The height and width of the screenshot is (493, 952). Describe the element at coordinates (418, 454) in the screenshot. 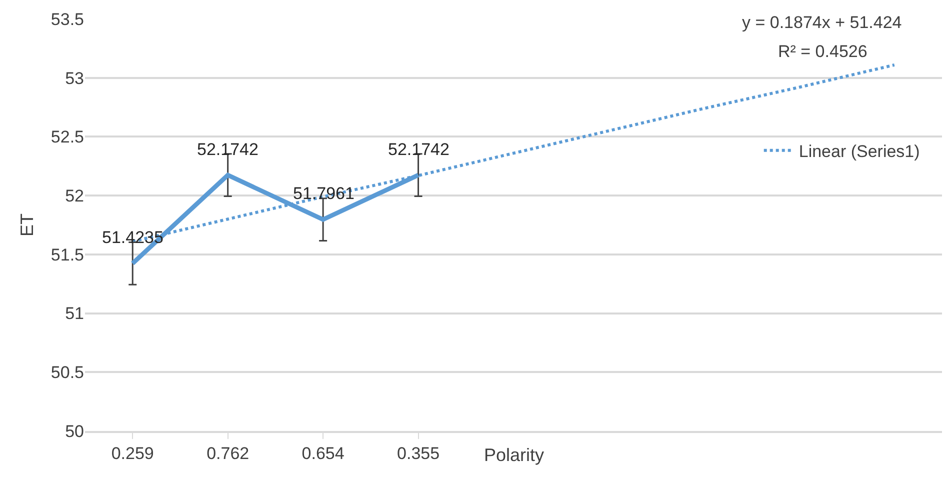

I see `x-tick-label: 0.355` at that location.